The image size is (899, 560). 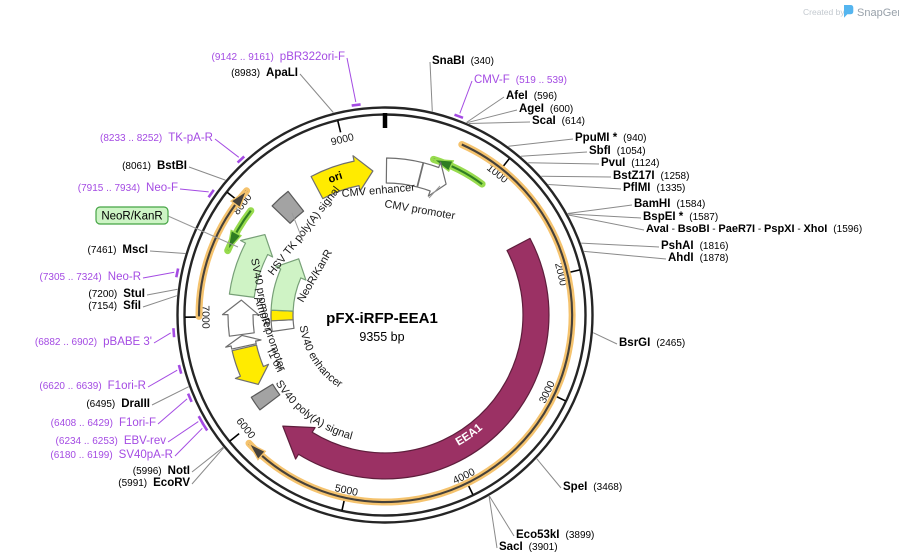 I want to click on enzyme-label-eco53ki: Eco53kI (3899), so click(x=541, y=518).